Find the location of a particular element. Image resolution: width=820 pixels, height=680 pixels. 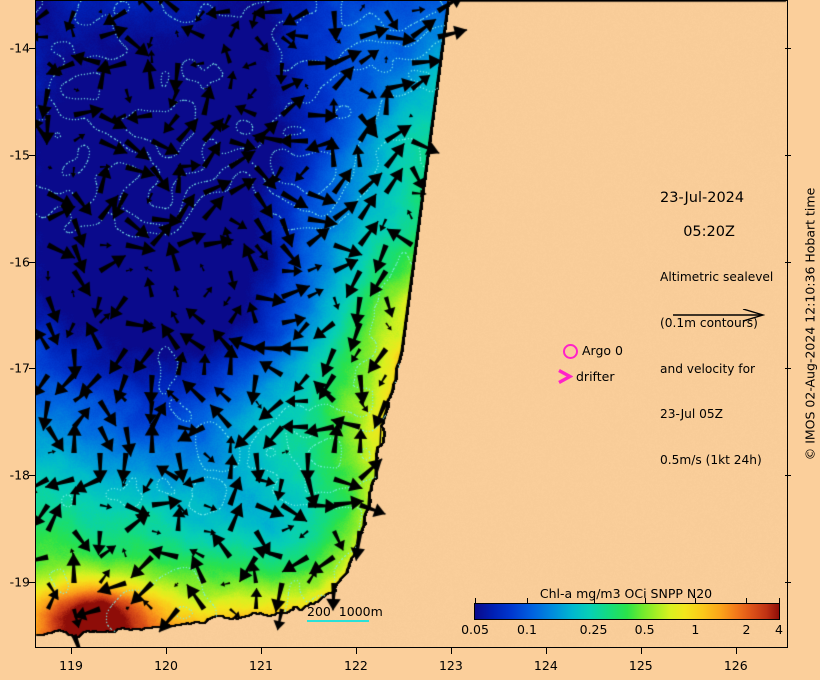

x-tick-label: 124 is located at coordinates (545, 665).